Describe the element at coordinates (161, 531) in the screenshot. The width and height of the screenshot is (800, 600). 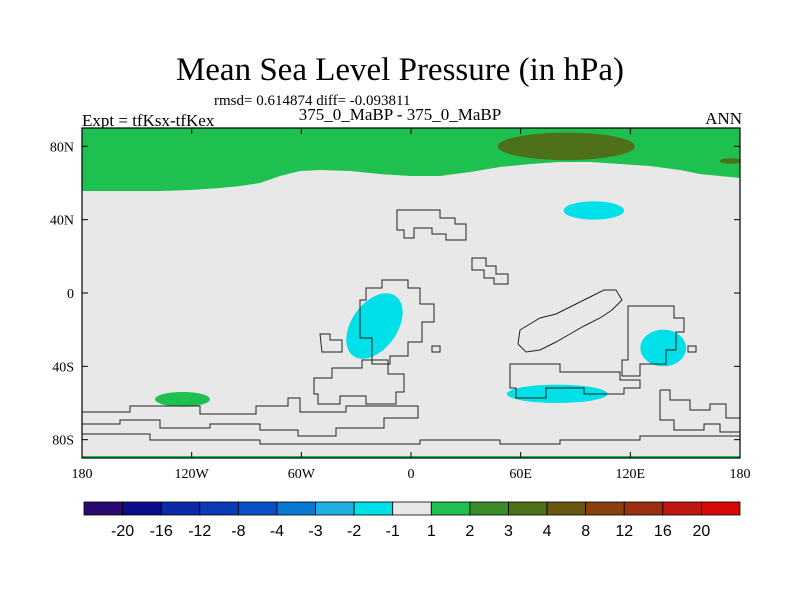
I see `colorbar-label: -16` at that location.